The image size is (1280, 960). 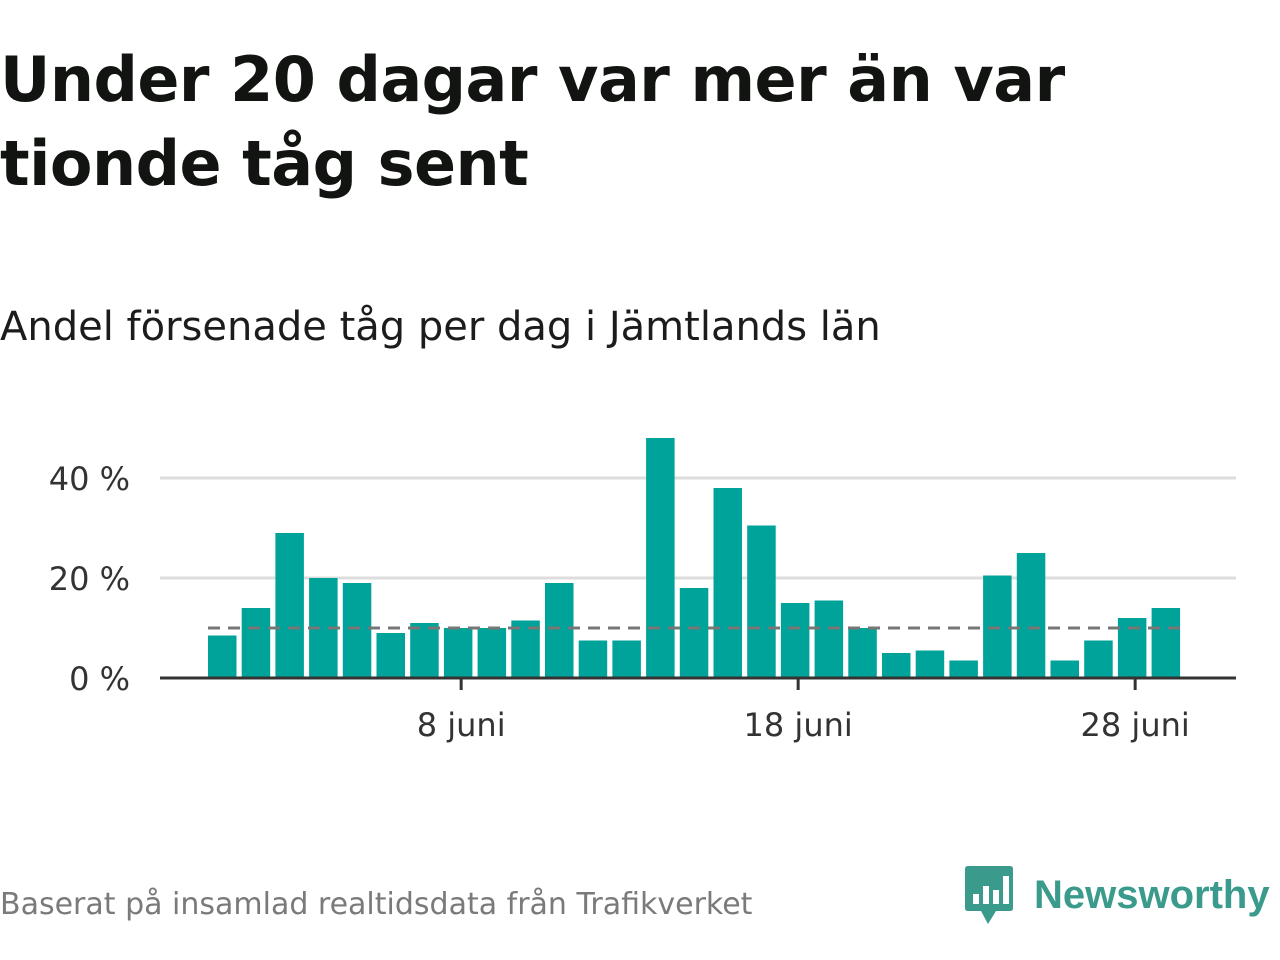 What do you see at coordinates (798, 725) in the screenshot?
I see `x-tick-label: 18 juni` at bounding box center [798, 725].